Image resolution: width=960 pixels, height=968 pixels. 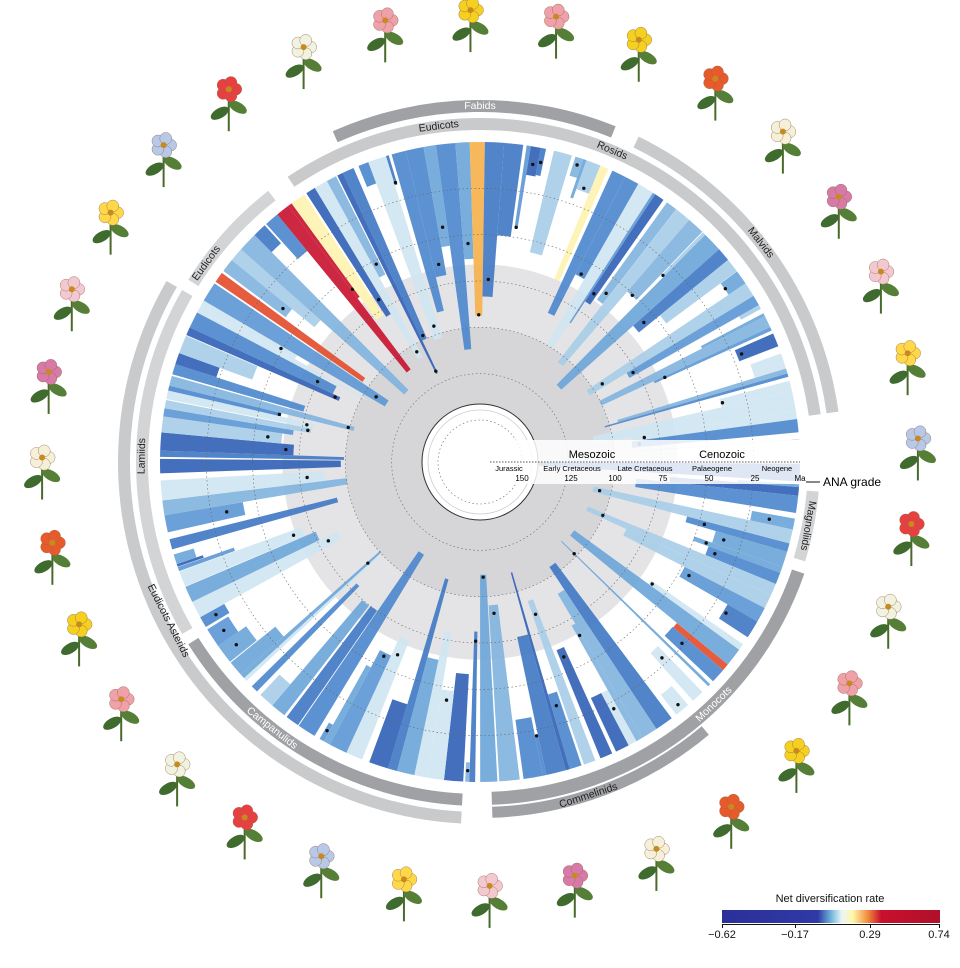 What do you see at coordinates (480, 106) in the screenshot?
I see `clade-label: Fabids` at bounding box center [480, 106].